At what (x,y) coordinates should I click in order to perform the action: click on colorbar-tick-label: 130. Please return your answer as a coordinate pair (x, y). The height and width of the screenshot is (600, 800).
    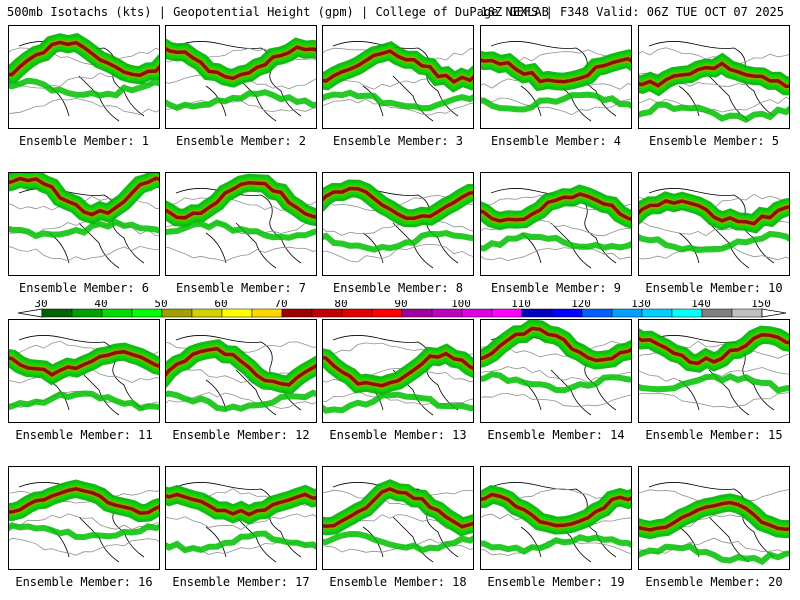
    Looking at the image, I should click on (641, 305).